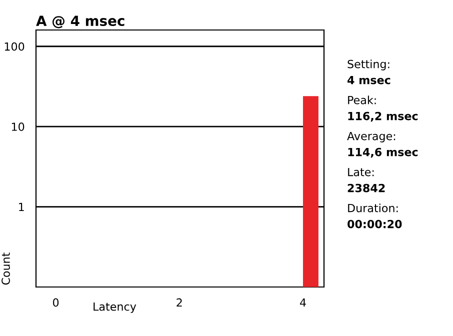 Image resolution: width=453 pixels, height=336 pixels. I want to click on text: 116,2 msec, so click(383, 117).